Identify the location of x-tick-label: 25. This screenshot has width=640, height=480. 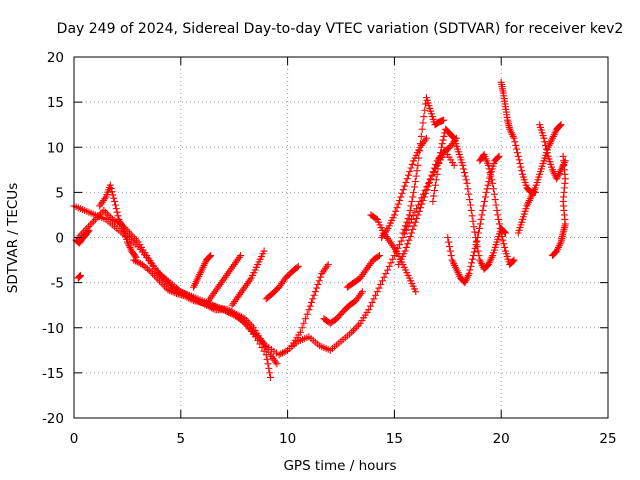
(607, 439).